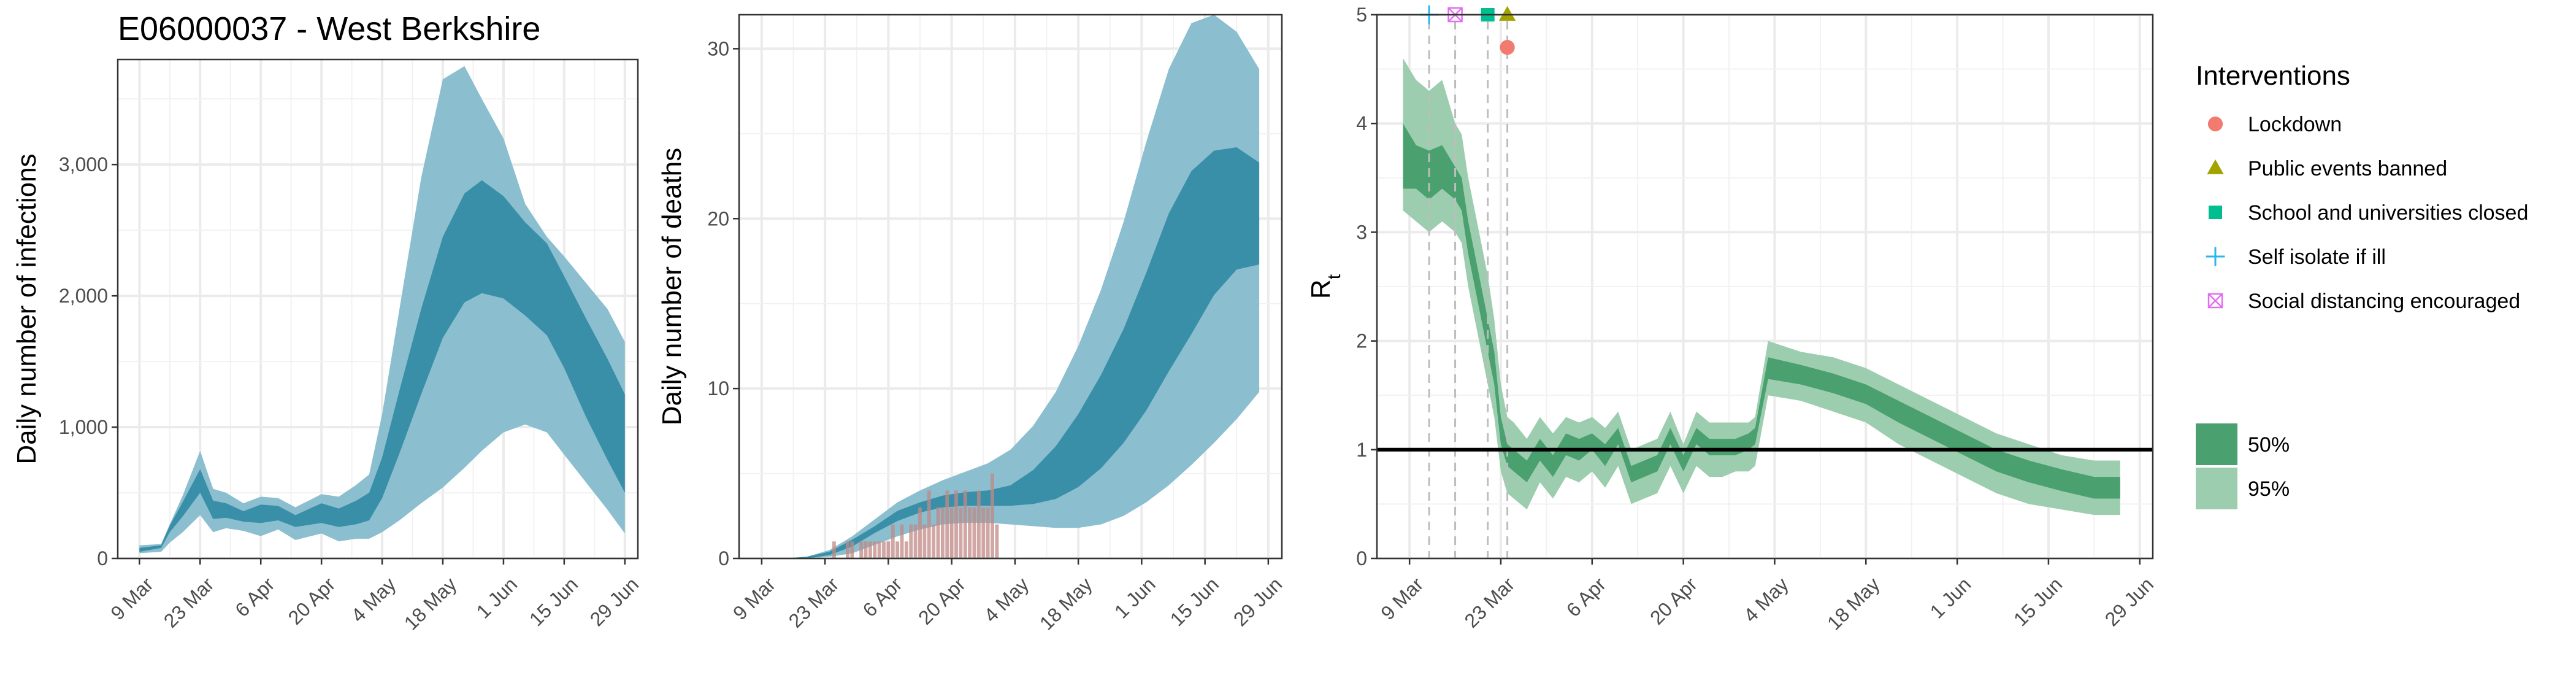  What do you see at coordinates (614, 601) in the screenshot?
I see `infections-xtick-label: 29 Jun` at bounding box center [614, 601].